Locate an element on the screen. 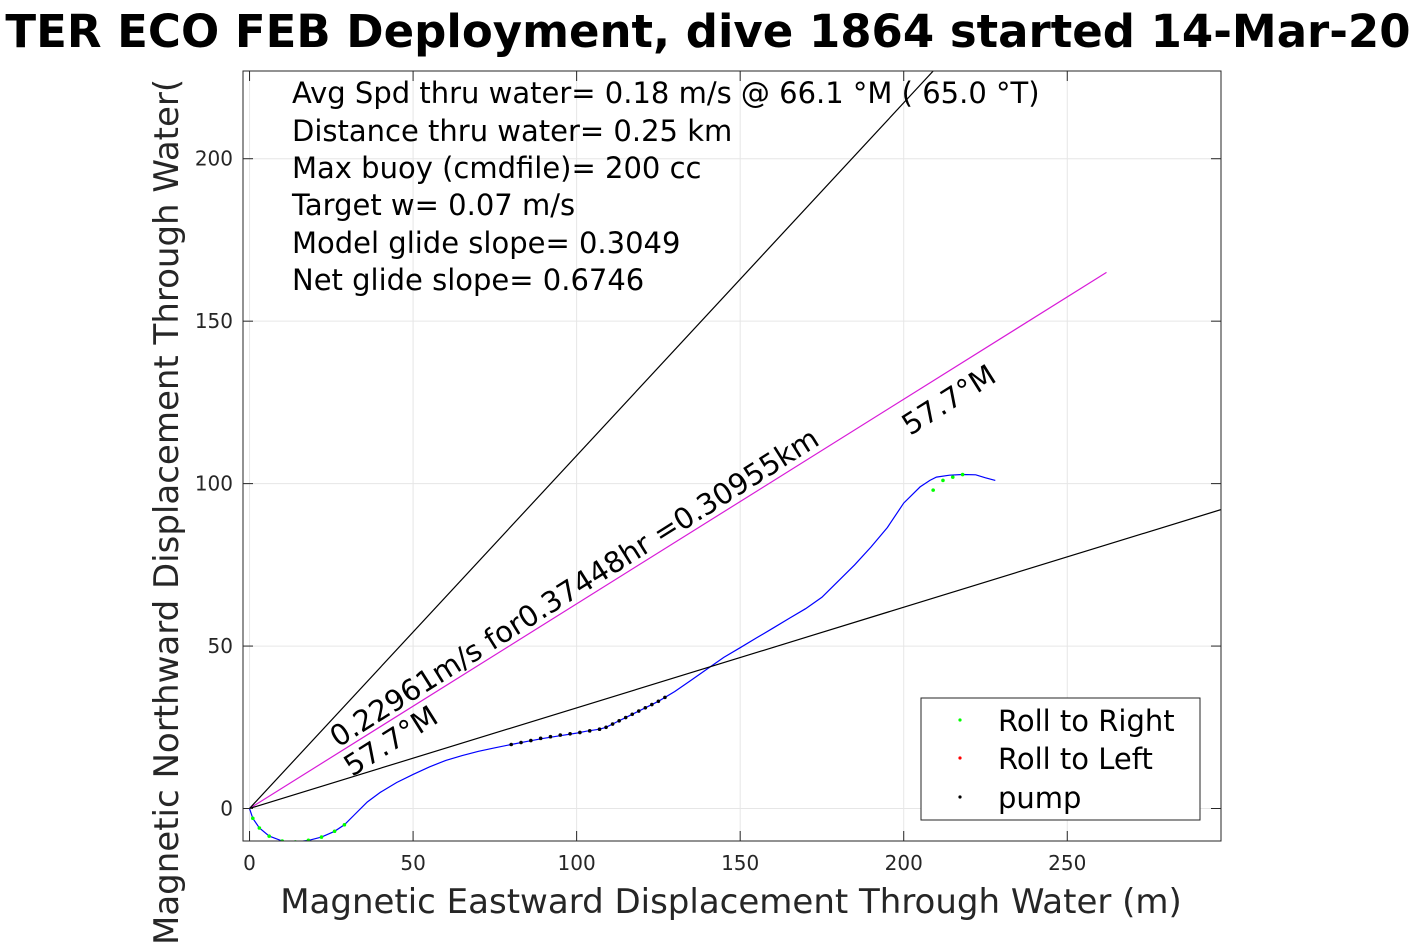  x-tick-label: 250 is located at coordinates (1067, 863).